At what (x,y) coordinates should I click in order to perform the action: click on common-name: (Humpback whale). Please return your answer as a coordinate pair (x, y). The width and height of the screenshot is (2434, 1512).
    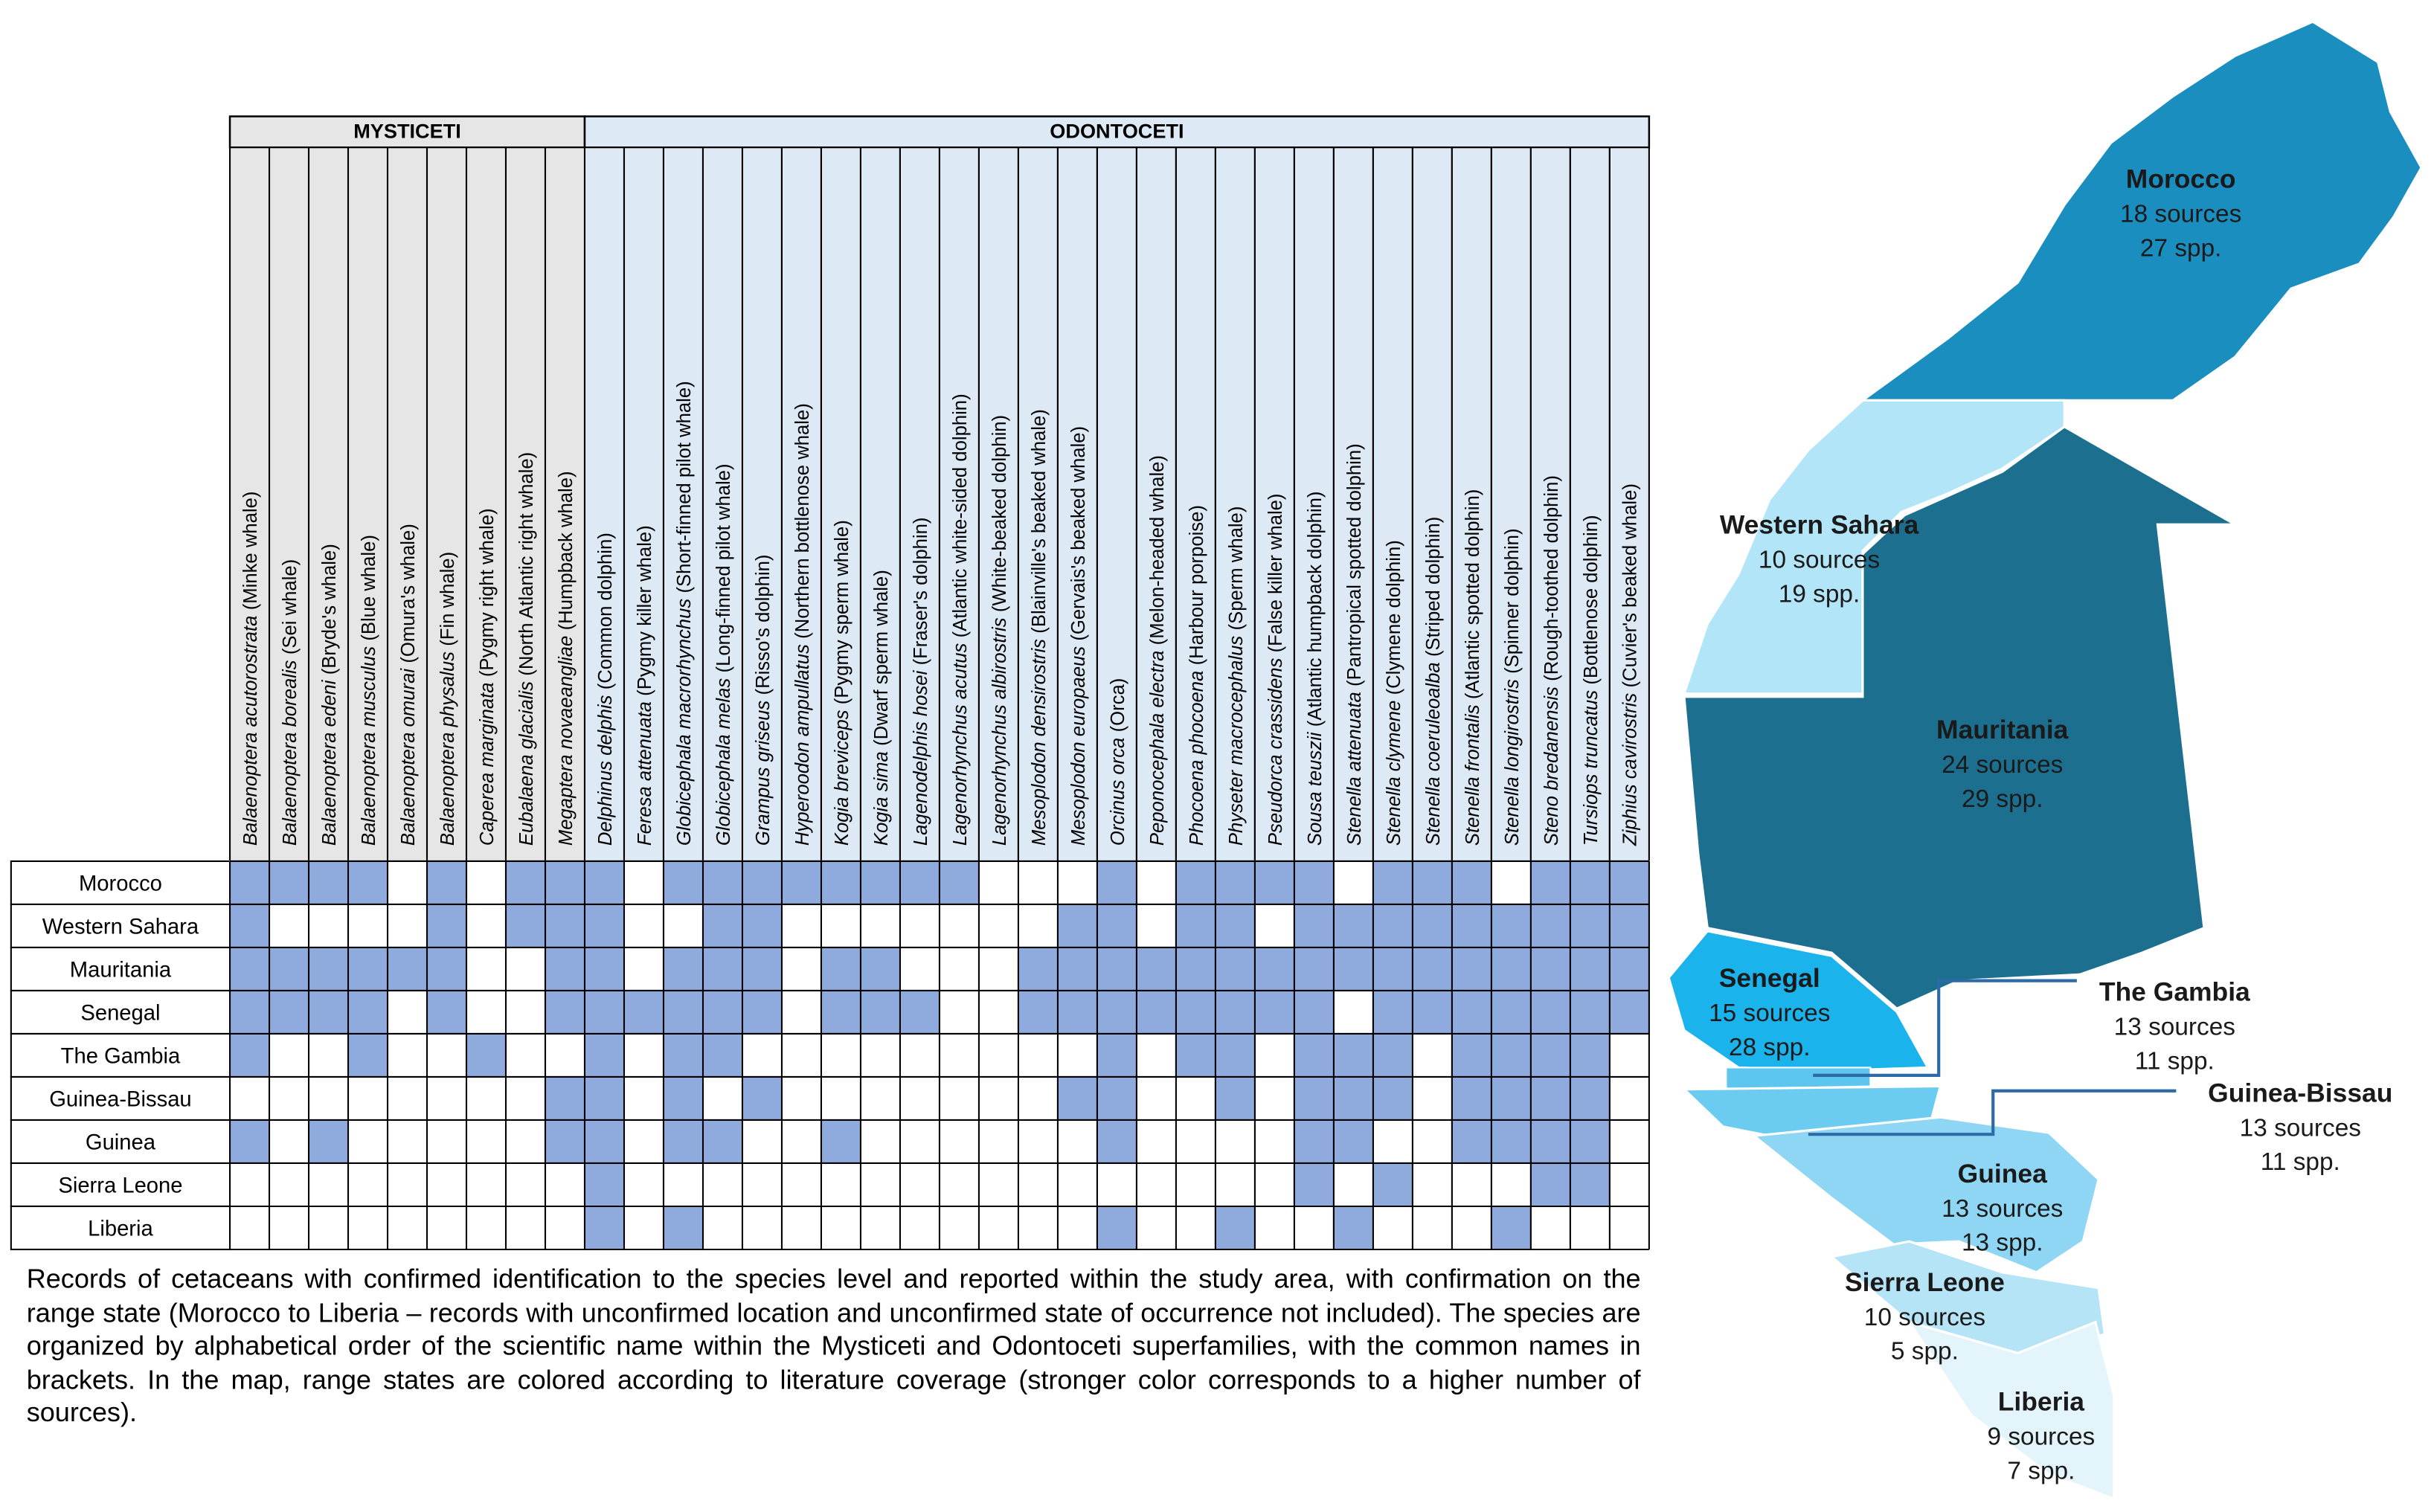
    Looking at the image, I should click on (567, 550).